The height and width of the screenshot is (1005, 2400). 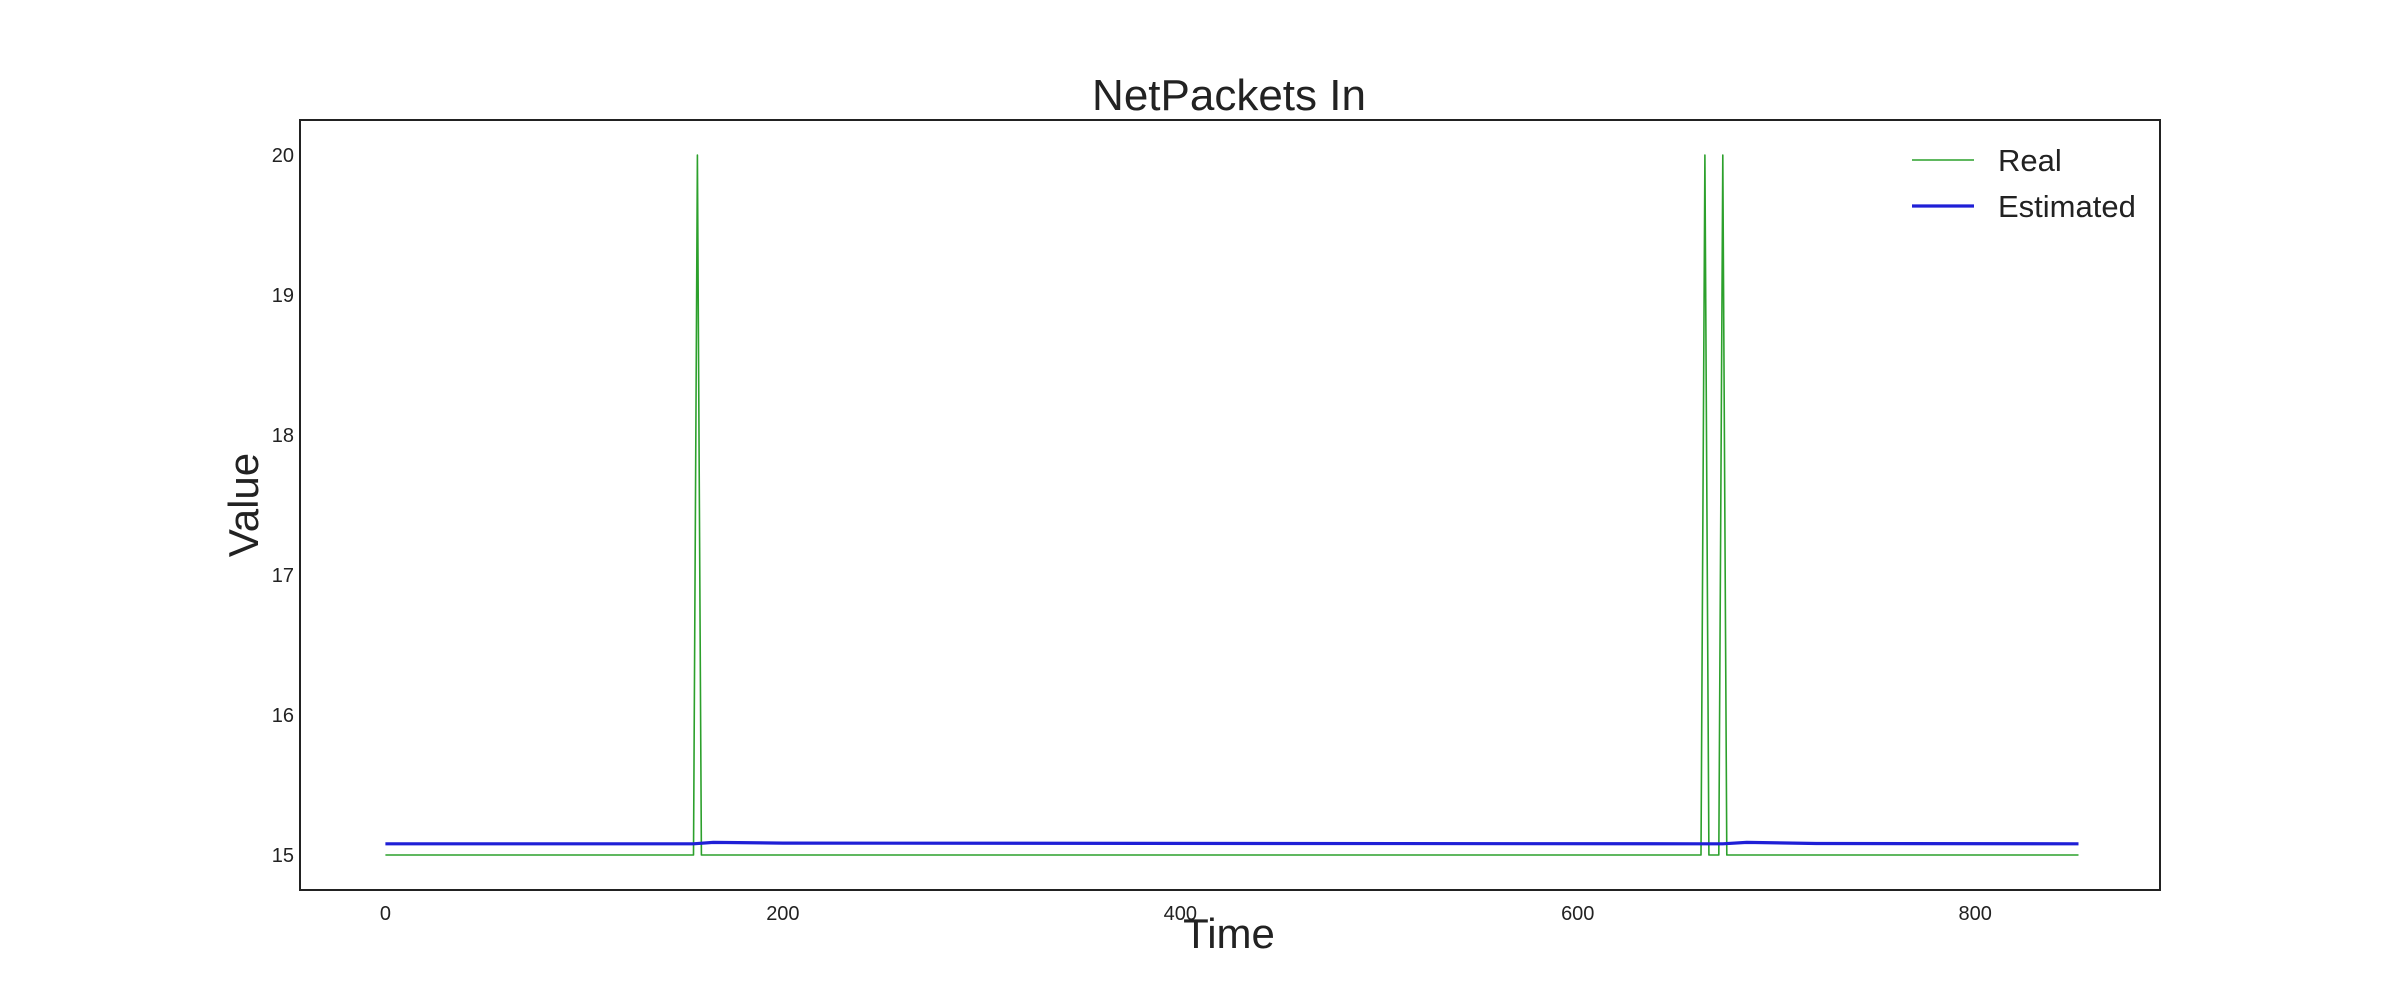 What do you see at coordinates (2024, 183) in the screenshot?
I see `legend: Real Estimated` at bounding box center [2024, 183].